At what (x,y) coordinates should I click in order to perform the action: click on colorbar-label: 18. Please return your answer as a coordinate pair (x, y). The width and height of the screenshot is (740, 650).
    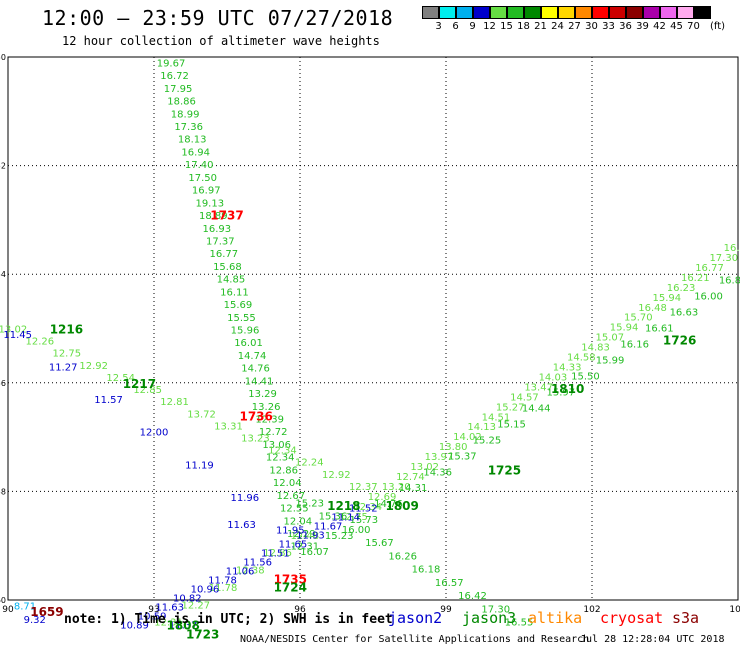
    Looking at the image, I should click on (523, 26).